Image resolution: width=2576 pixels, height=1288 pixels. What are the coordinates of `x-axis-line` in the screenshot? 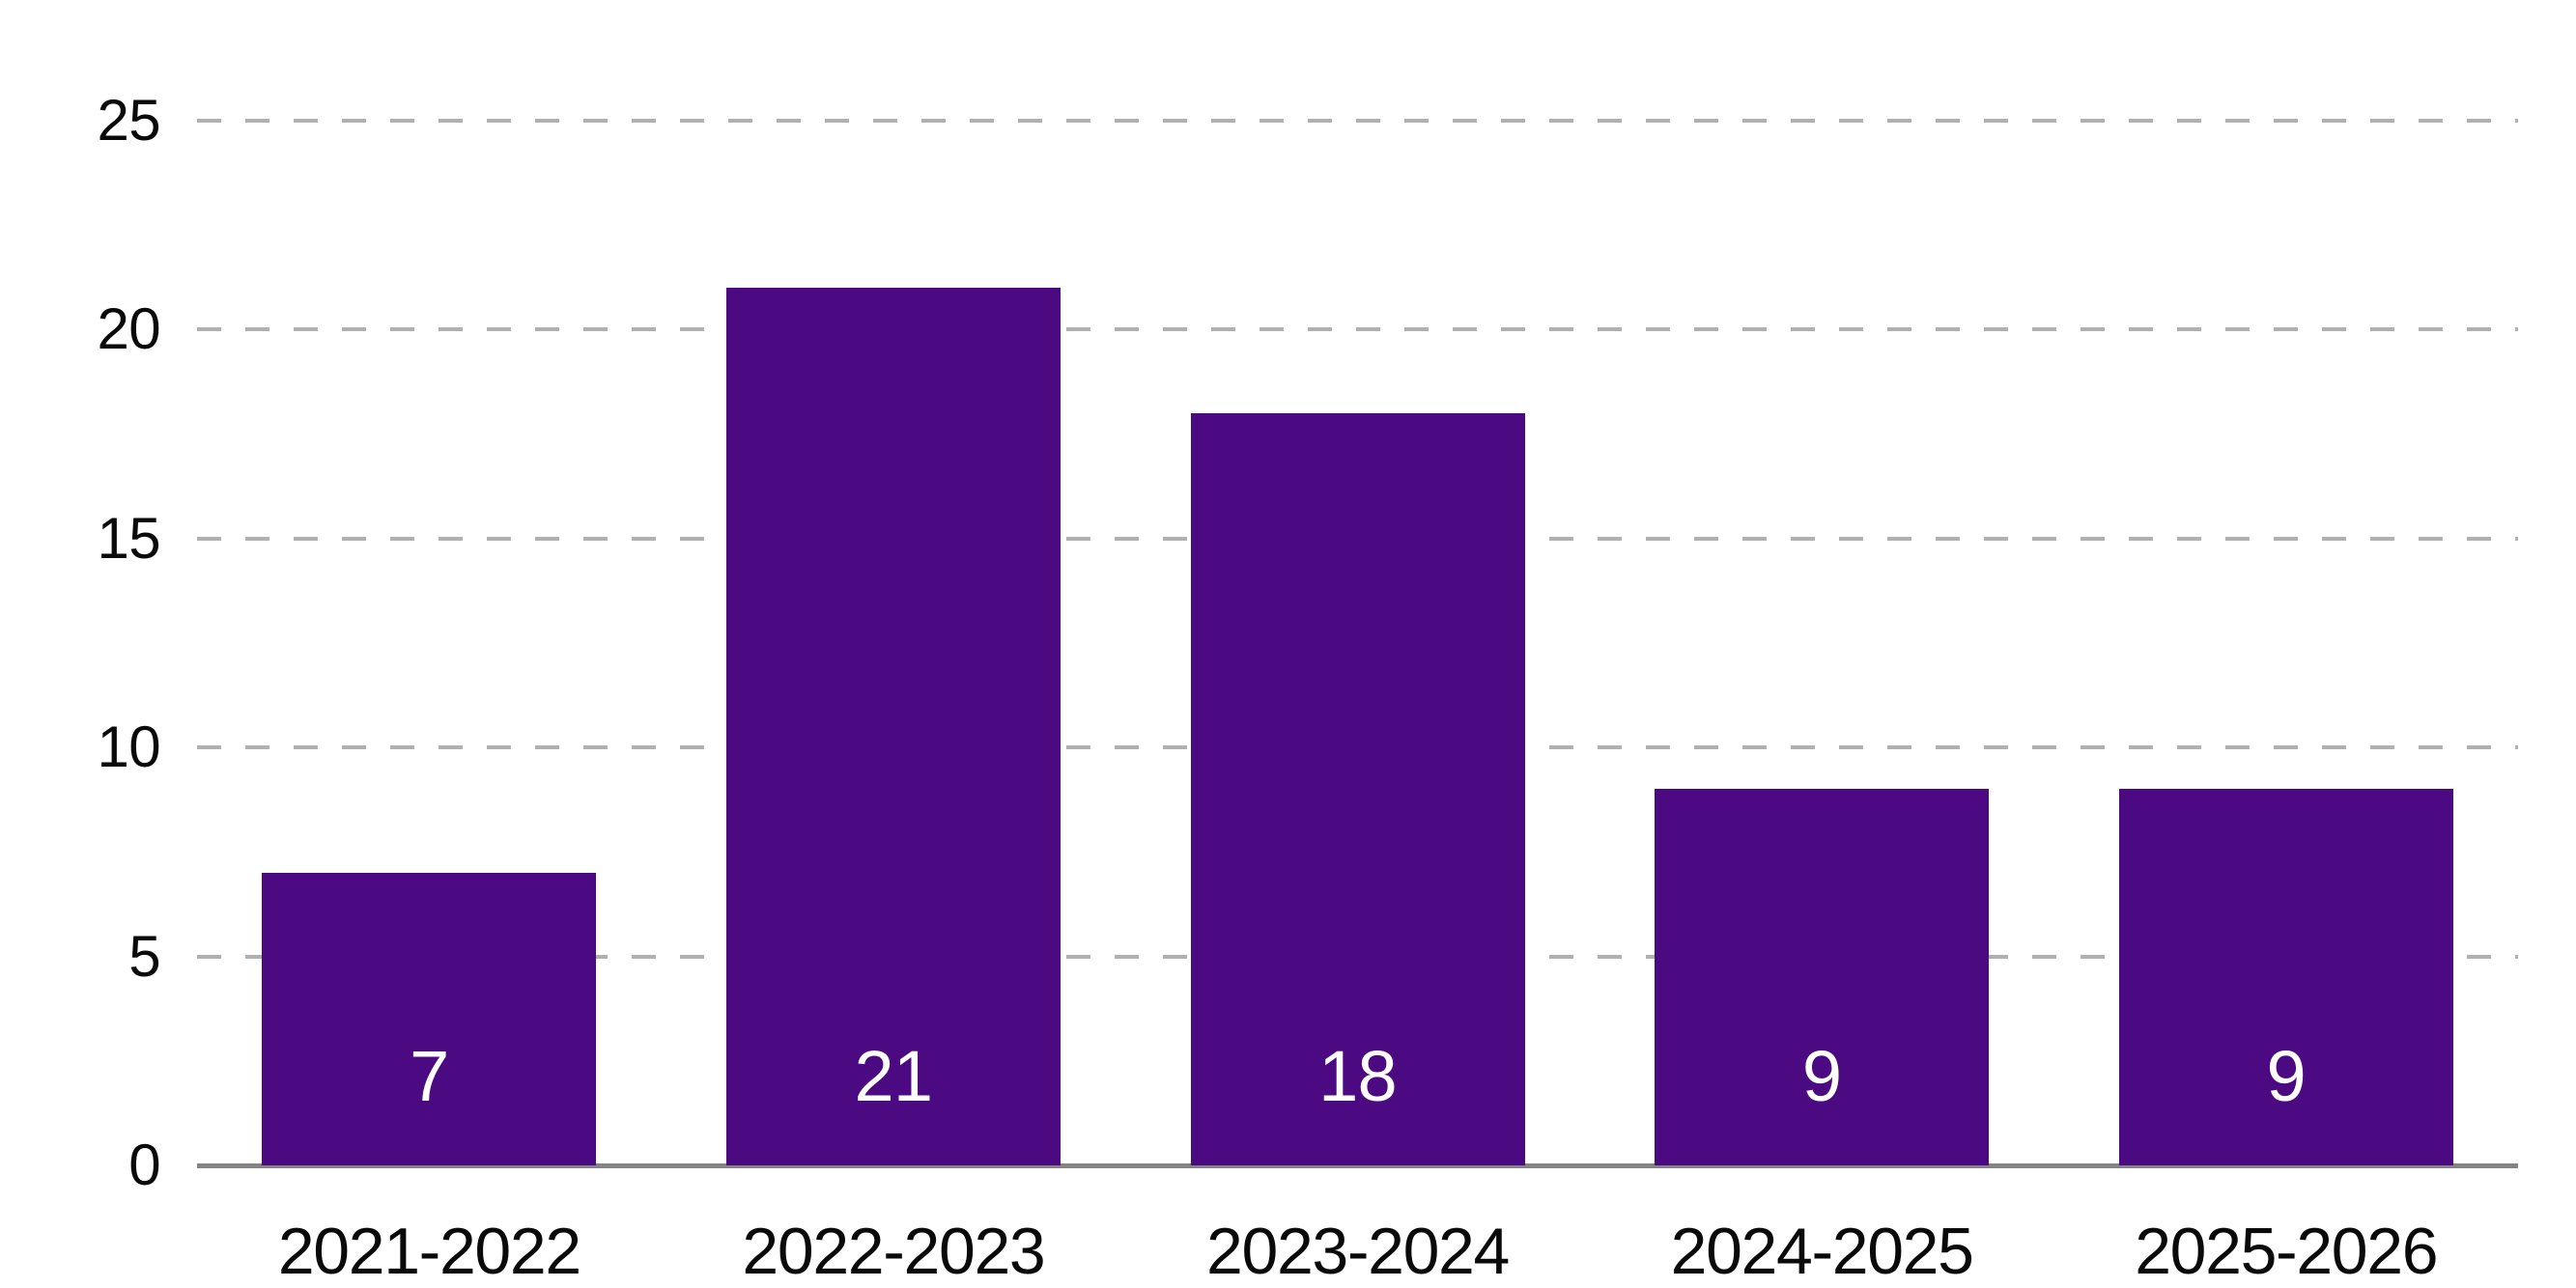 It's located at (1357, 1165).